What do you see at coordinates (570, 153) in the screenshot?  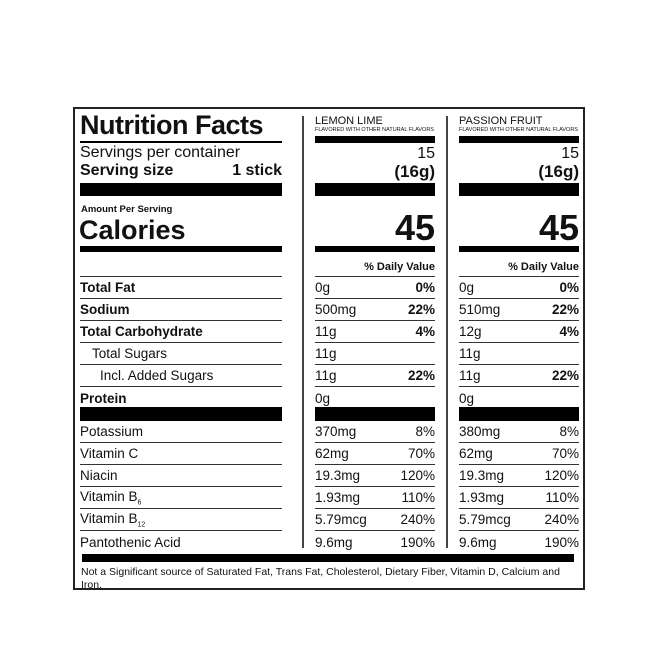 I see `servings-value: 15` at bounding box center [570, 153].